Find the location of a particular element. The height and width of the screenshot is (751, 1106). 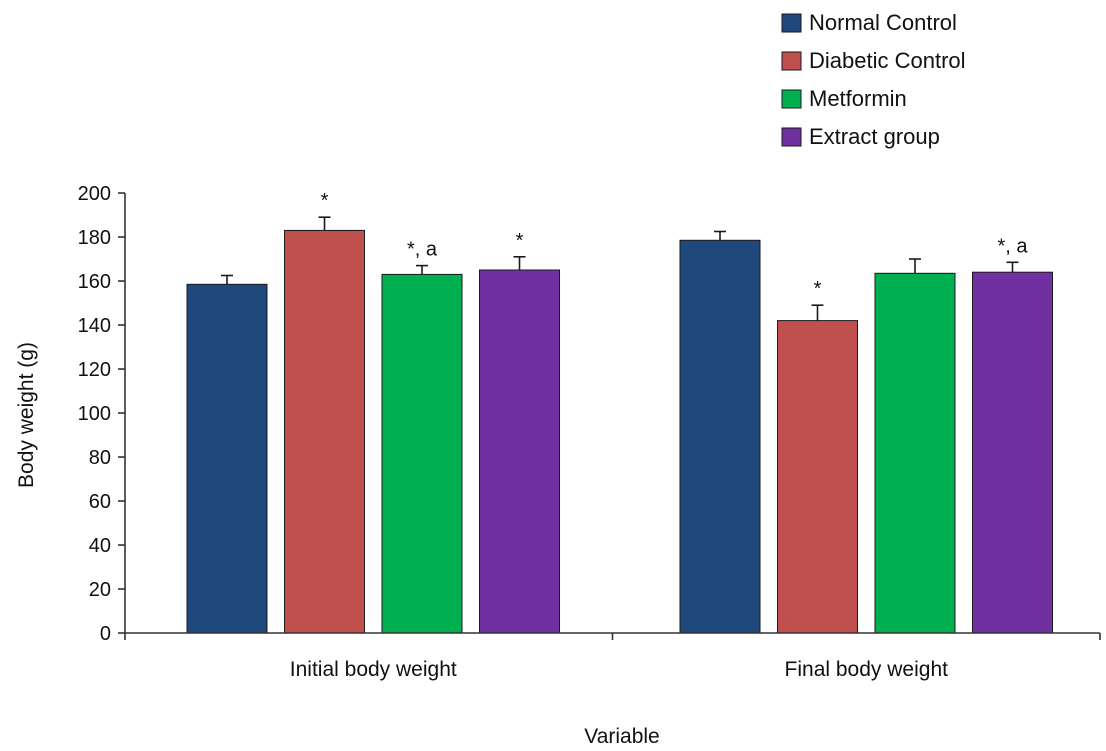

bar-diabetic-control-initial is located at coordinates (324, 431).